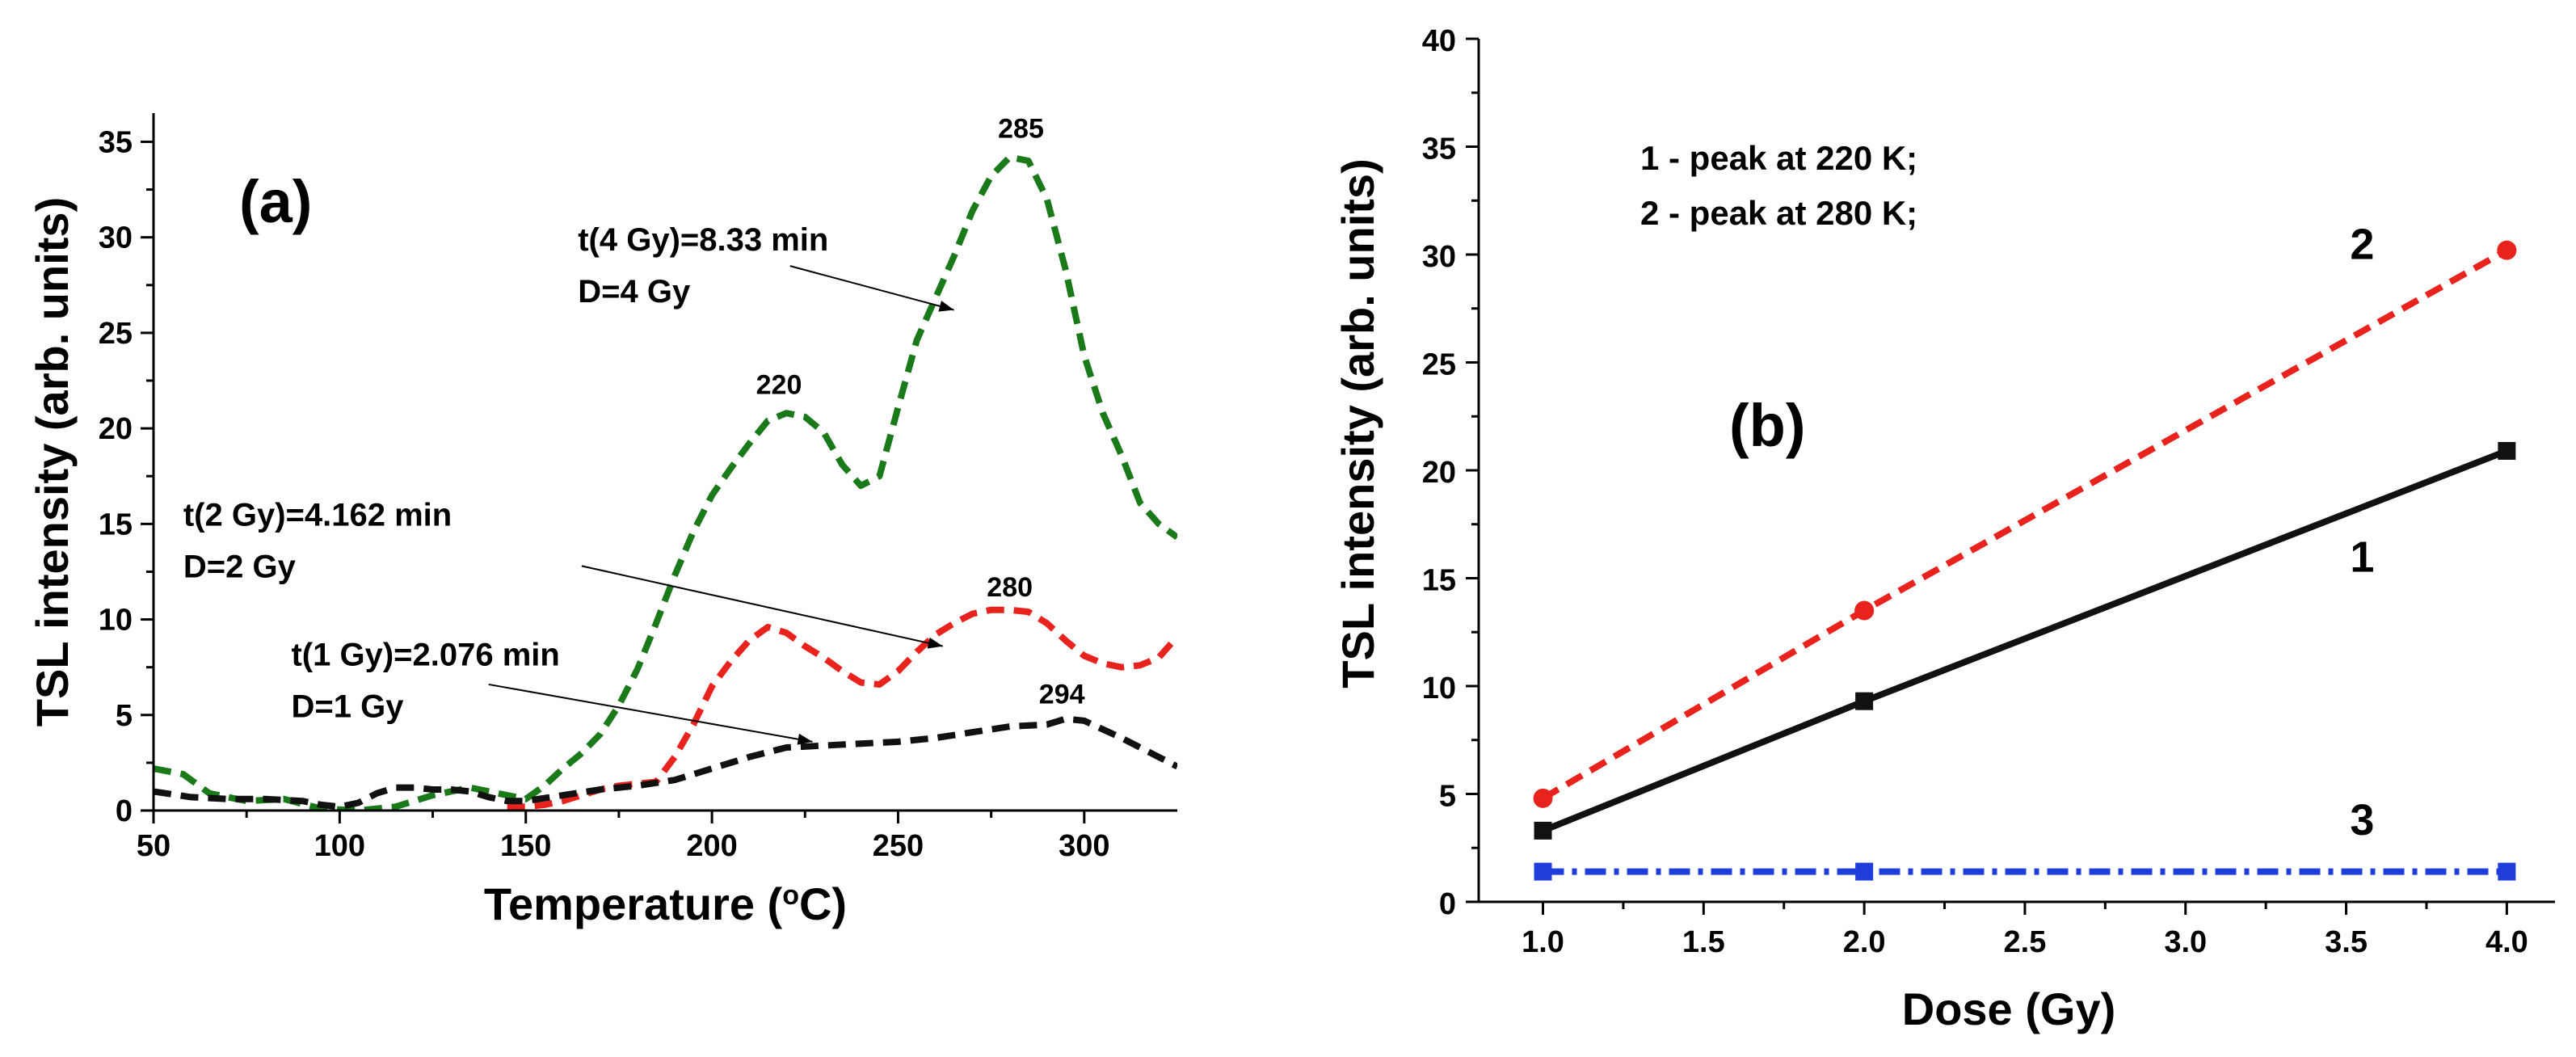 Image resolution: width=2576 pixels, height=1057 pixels. I want to click on x-tick-label: 300, so click(1084, 846).